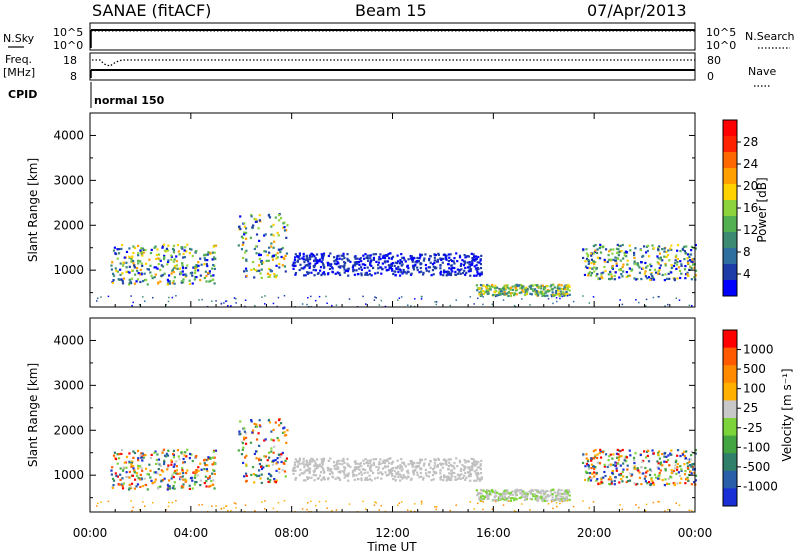 The height and width of the screenshot is (554, 800). I want to click on beam-title: Beam 15, so click(391, 10).